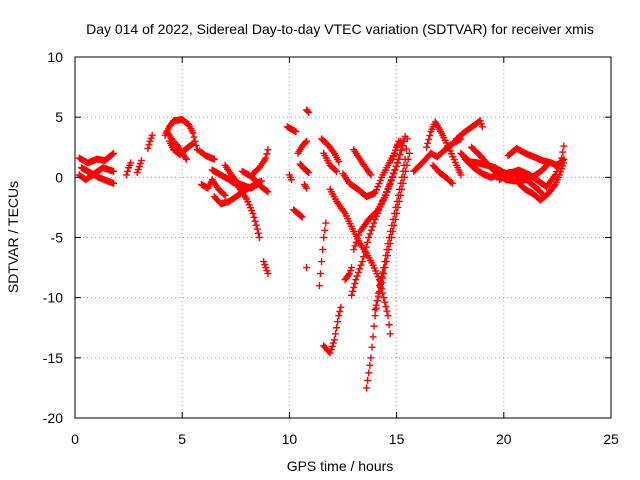 The image size is (640, 480). What do you see at coordinates (182, 439) in the screenshot?
I see `x-tick-label: 5` at bounding box center [182, 439].